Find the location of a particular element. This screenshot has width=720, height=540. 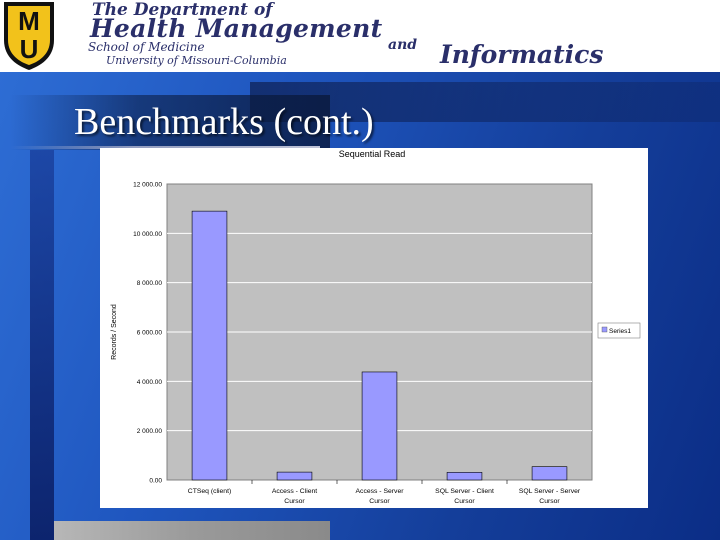

title-shadow is located at coordinates (170, 122).